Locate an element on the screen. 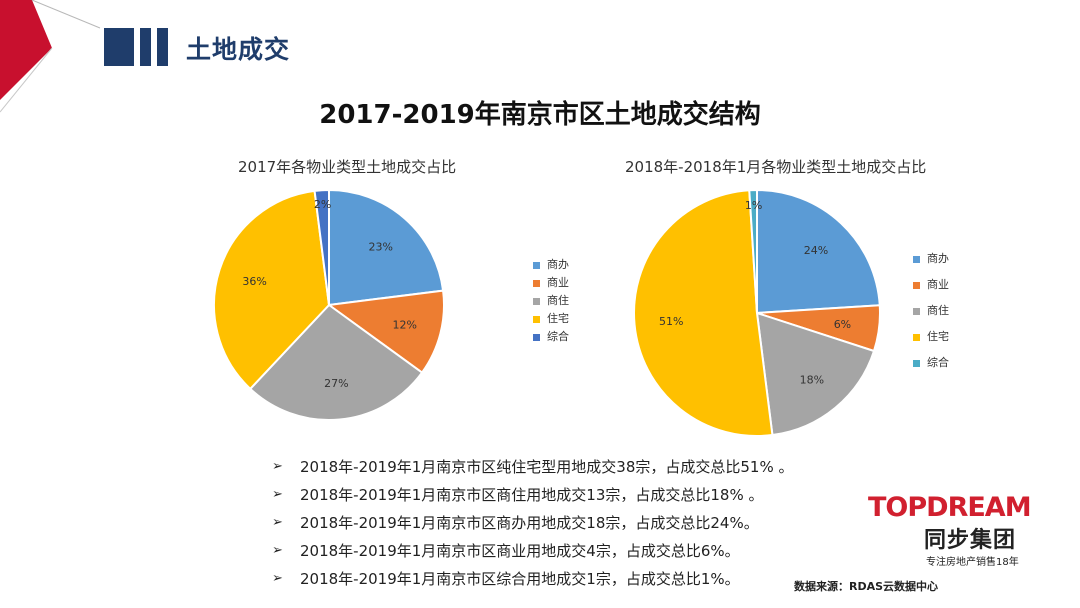 This screenshot has height=608, width=1080. chart-2-pie: 24% 6% 18% 51% 1% is located at coordinates (757, 312).